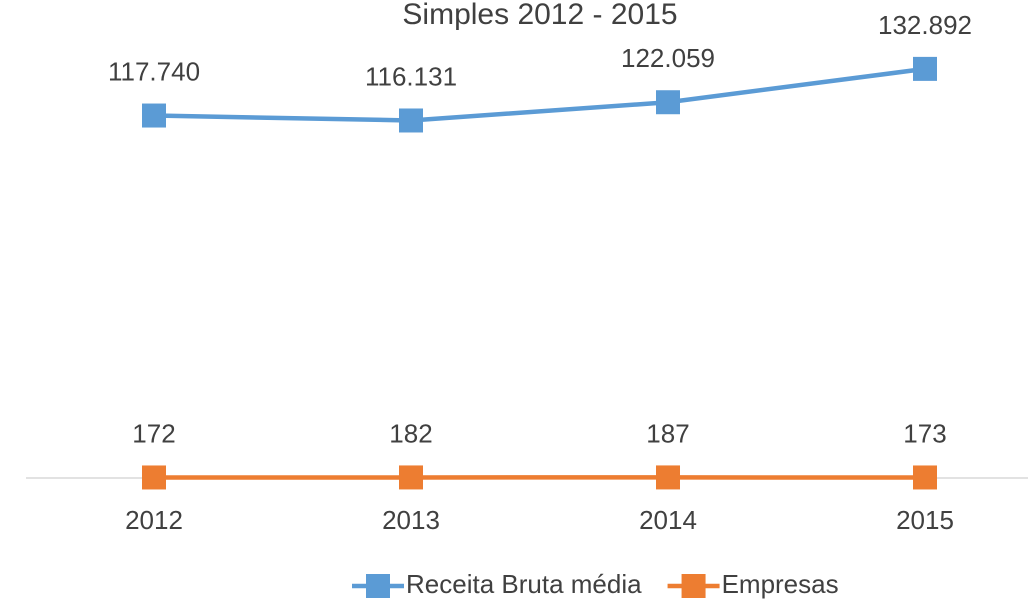 The height and width of the screenshot is (603, 1028). I want to click on chart-title: Simples 2012 - 2015, so click(539, 15).